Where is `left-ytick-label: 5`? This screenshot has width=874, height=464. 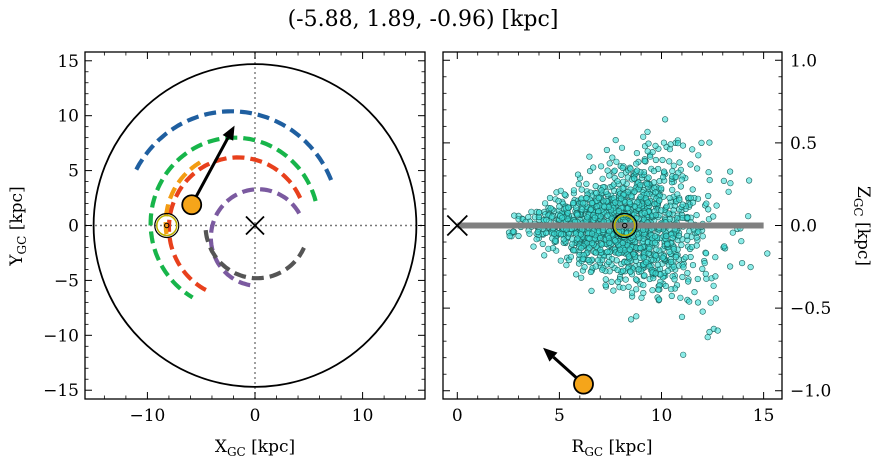
left-ytick-label: 5 is located at coordinates (73, 172).